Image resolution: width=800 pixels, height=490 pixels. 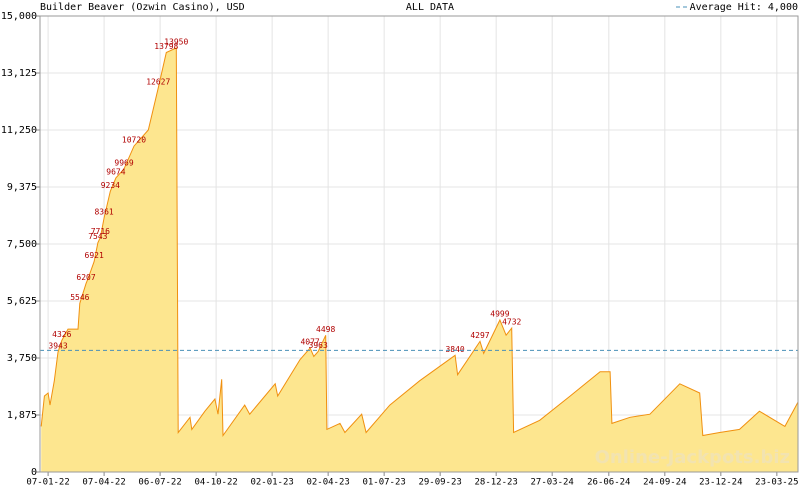 What do you see at coordinates (142, 7) in the screenshot?
I see `chart-title: Builder Beaver (Ozwin Casino), USD` at bounding box center [142, 7].